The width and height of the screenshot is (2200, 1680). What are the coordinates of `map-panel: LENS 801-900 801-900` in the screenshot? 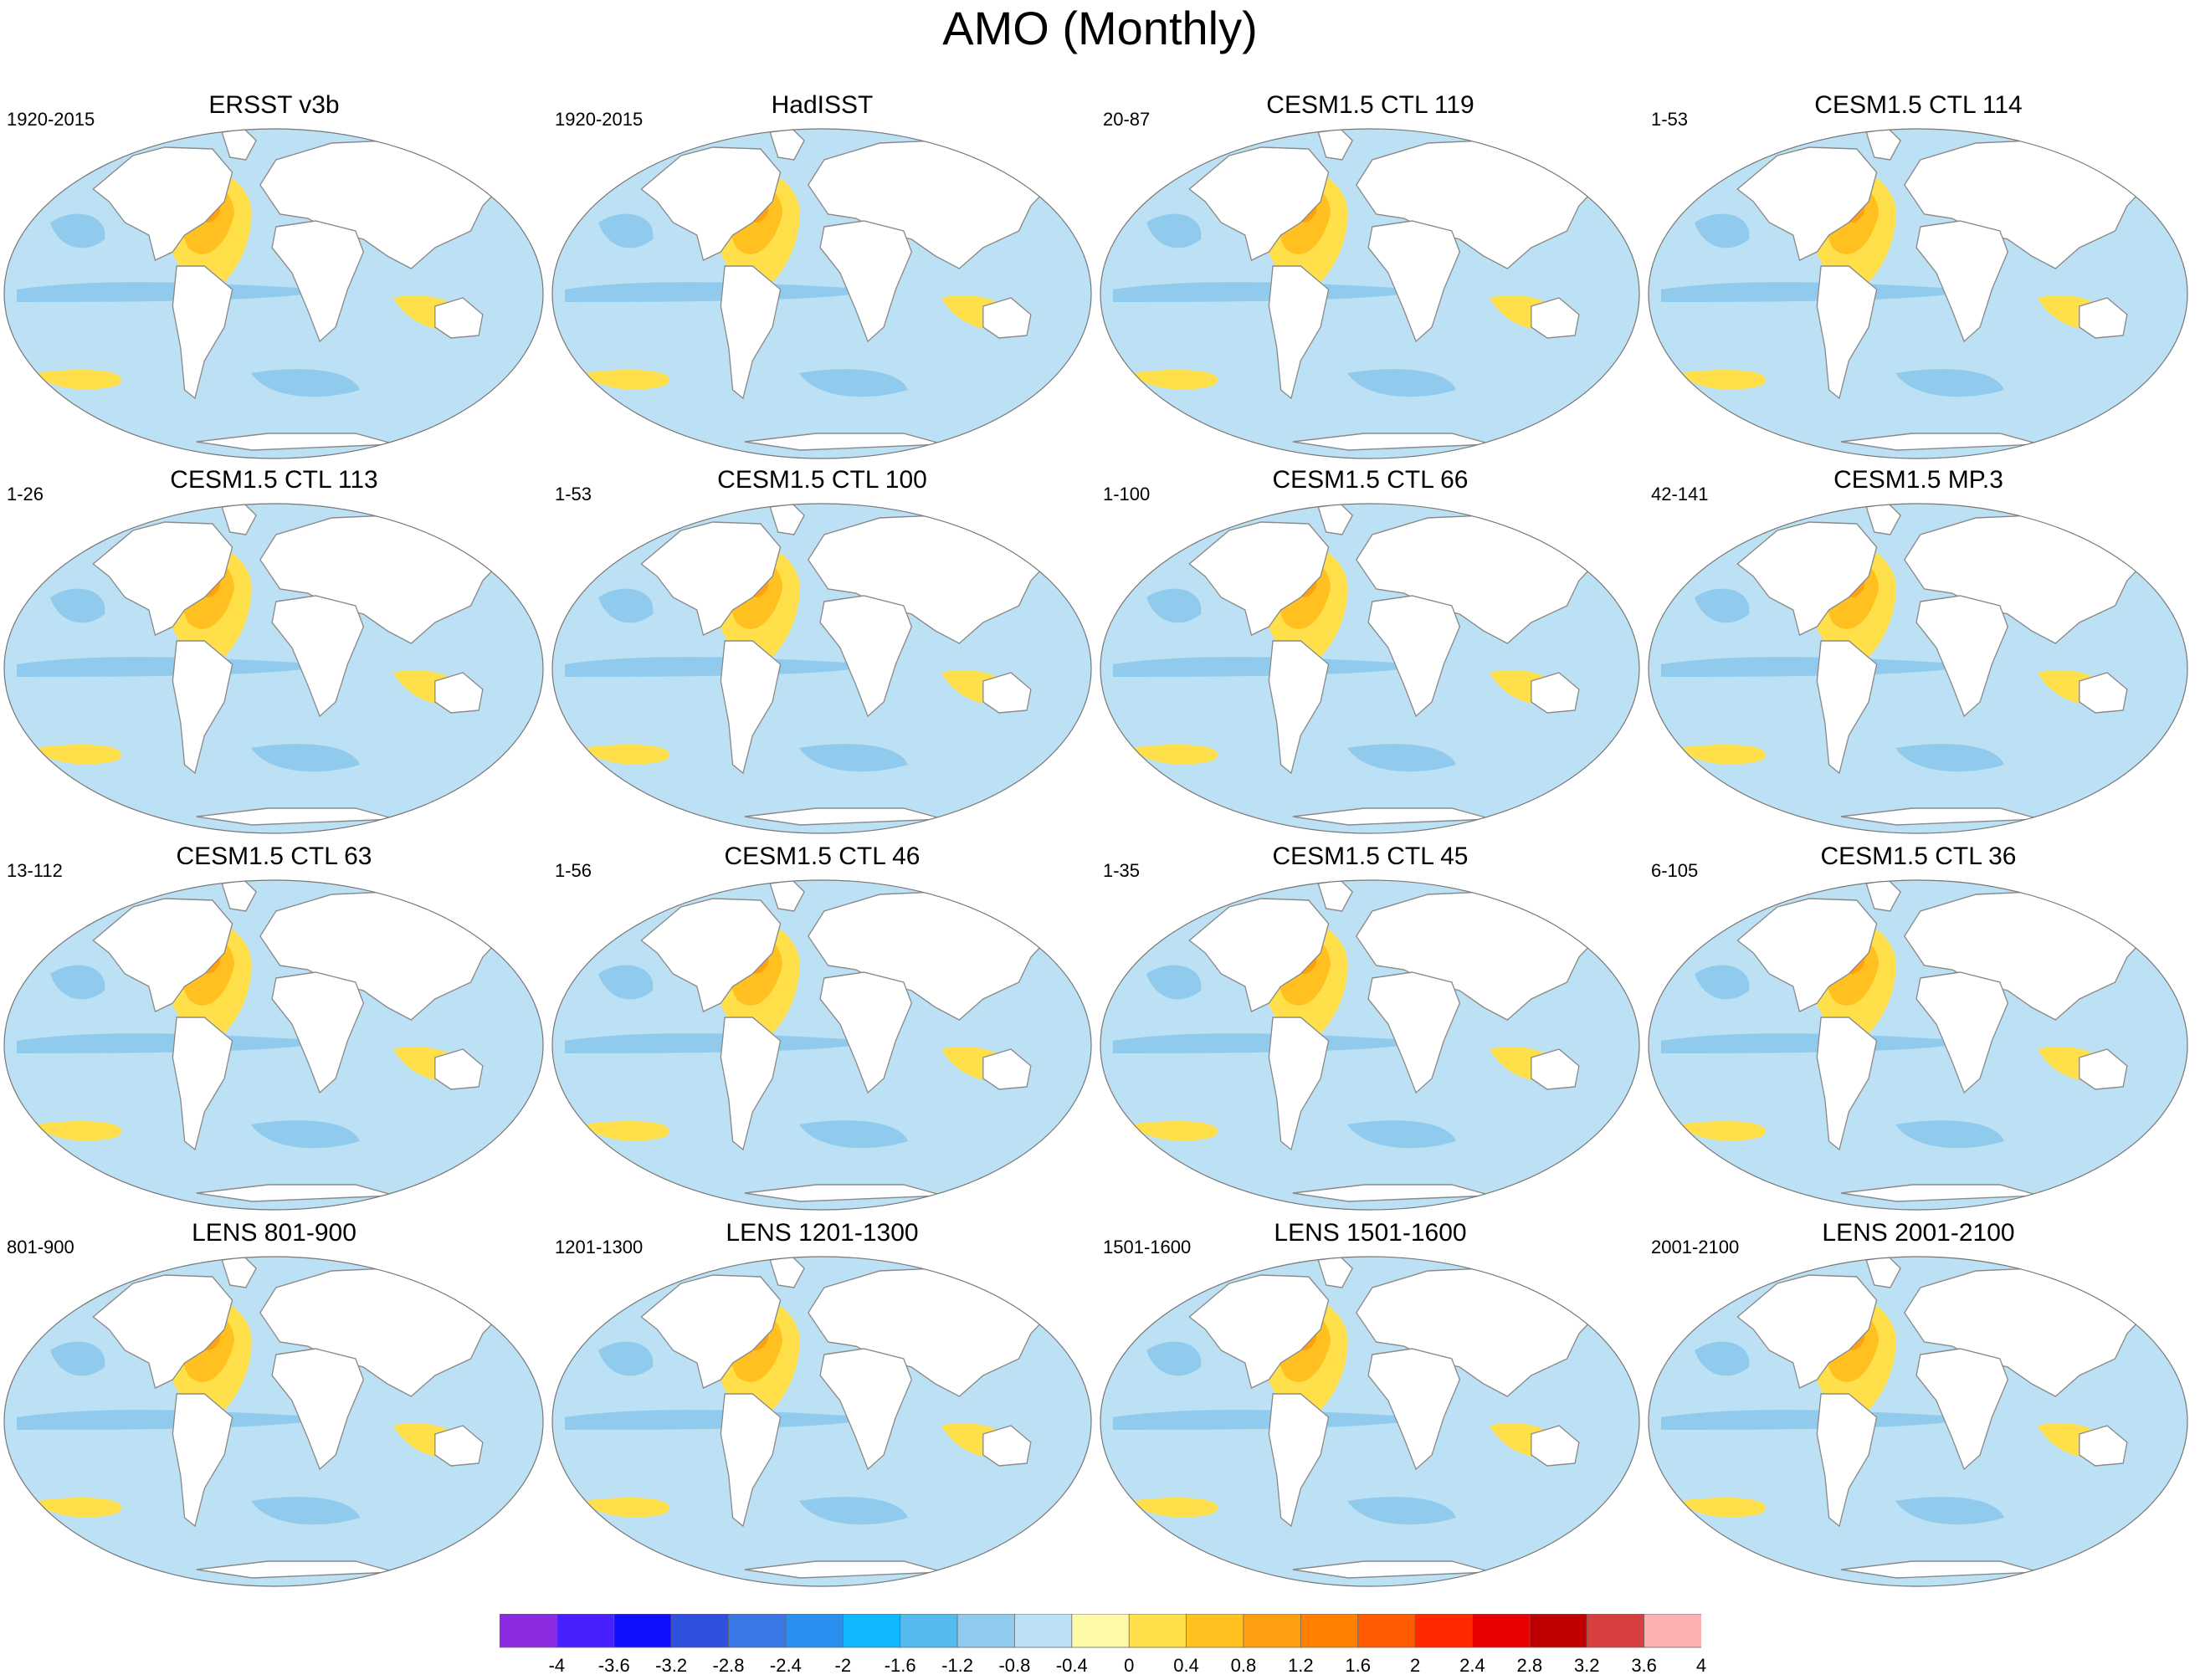 It's located at (274, 1415).